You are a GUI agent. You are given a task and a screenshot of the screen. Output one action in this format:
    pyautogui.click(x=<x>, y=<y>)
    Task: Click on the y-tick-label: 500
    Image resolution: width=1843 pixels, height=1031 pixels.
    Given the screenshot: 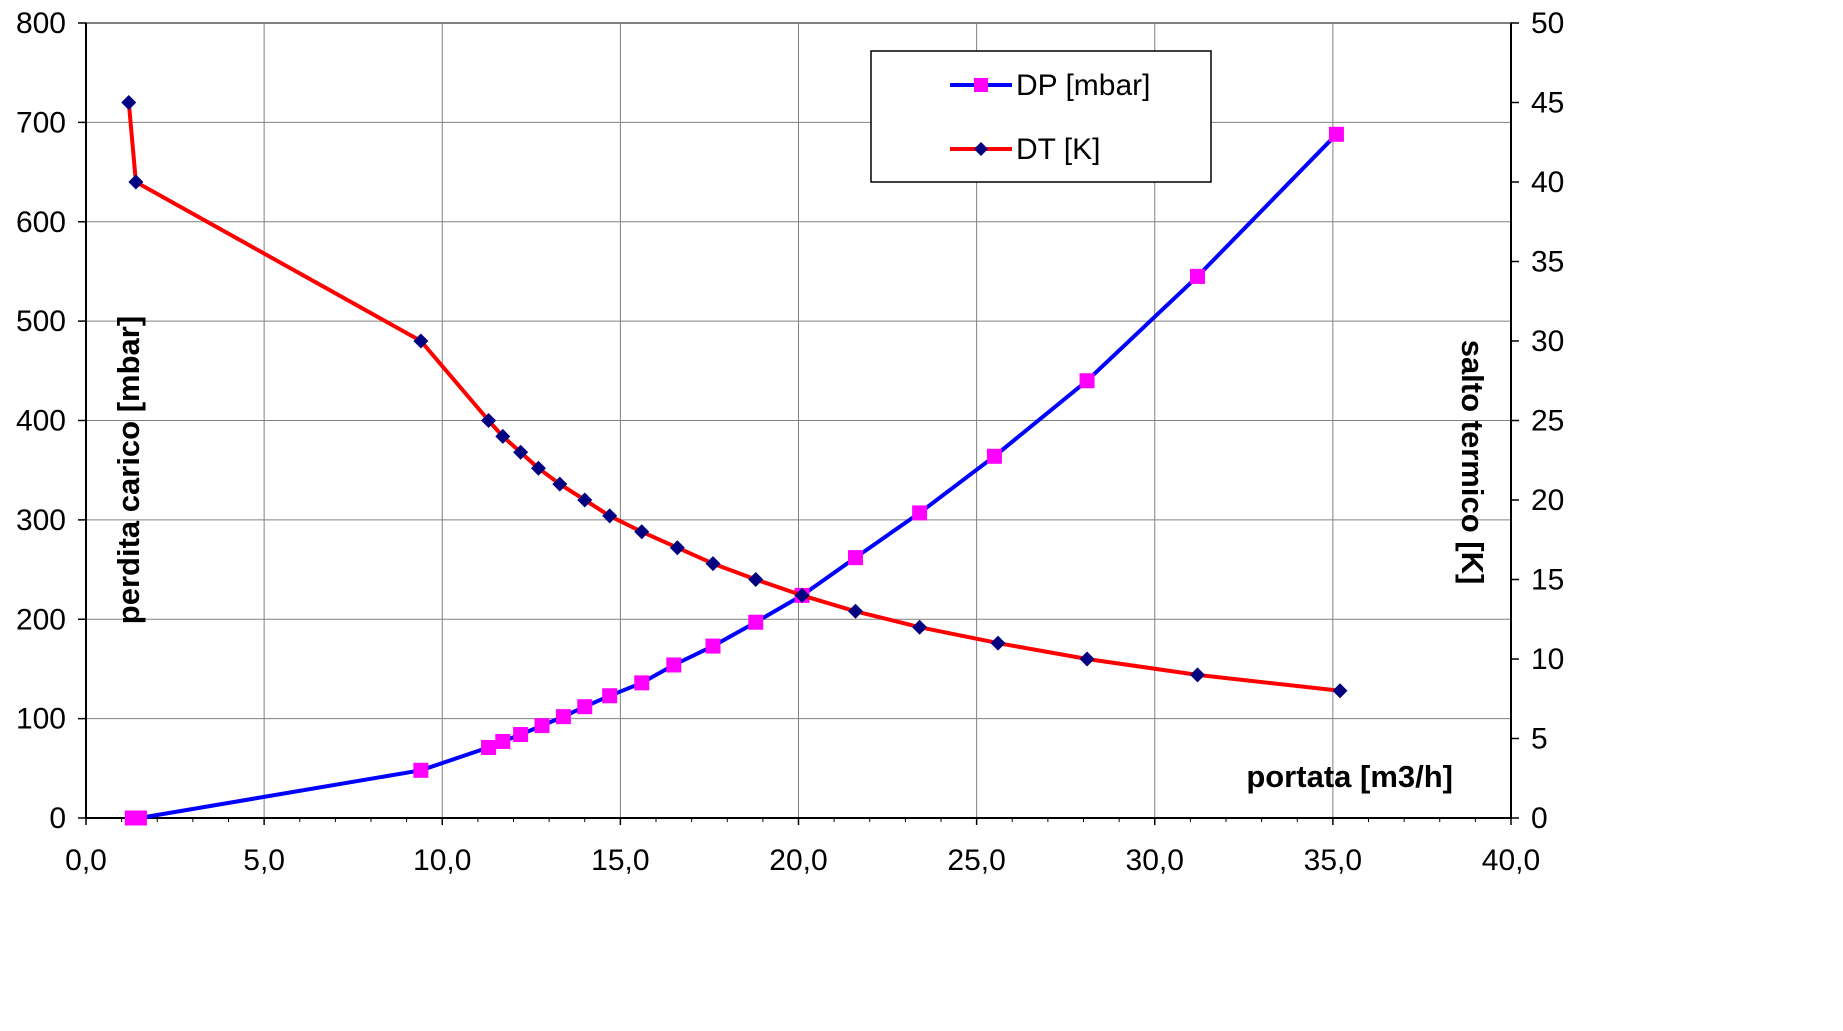 What is the action you would take?
    pyautogui.click(x=41, y=321)
    